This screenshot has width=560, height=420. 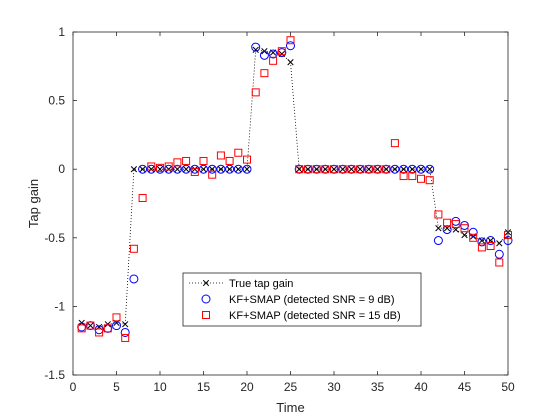 What do you see at coordinates (508, 387) in the screenshot?
I see `x-tick-label: 50` at bounding box center [508, 387].